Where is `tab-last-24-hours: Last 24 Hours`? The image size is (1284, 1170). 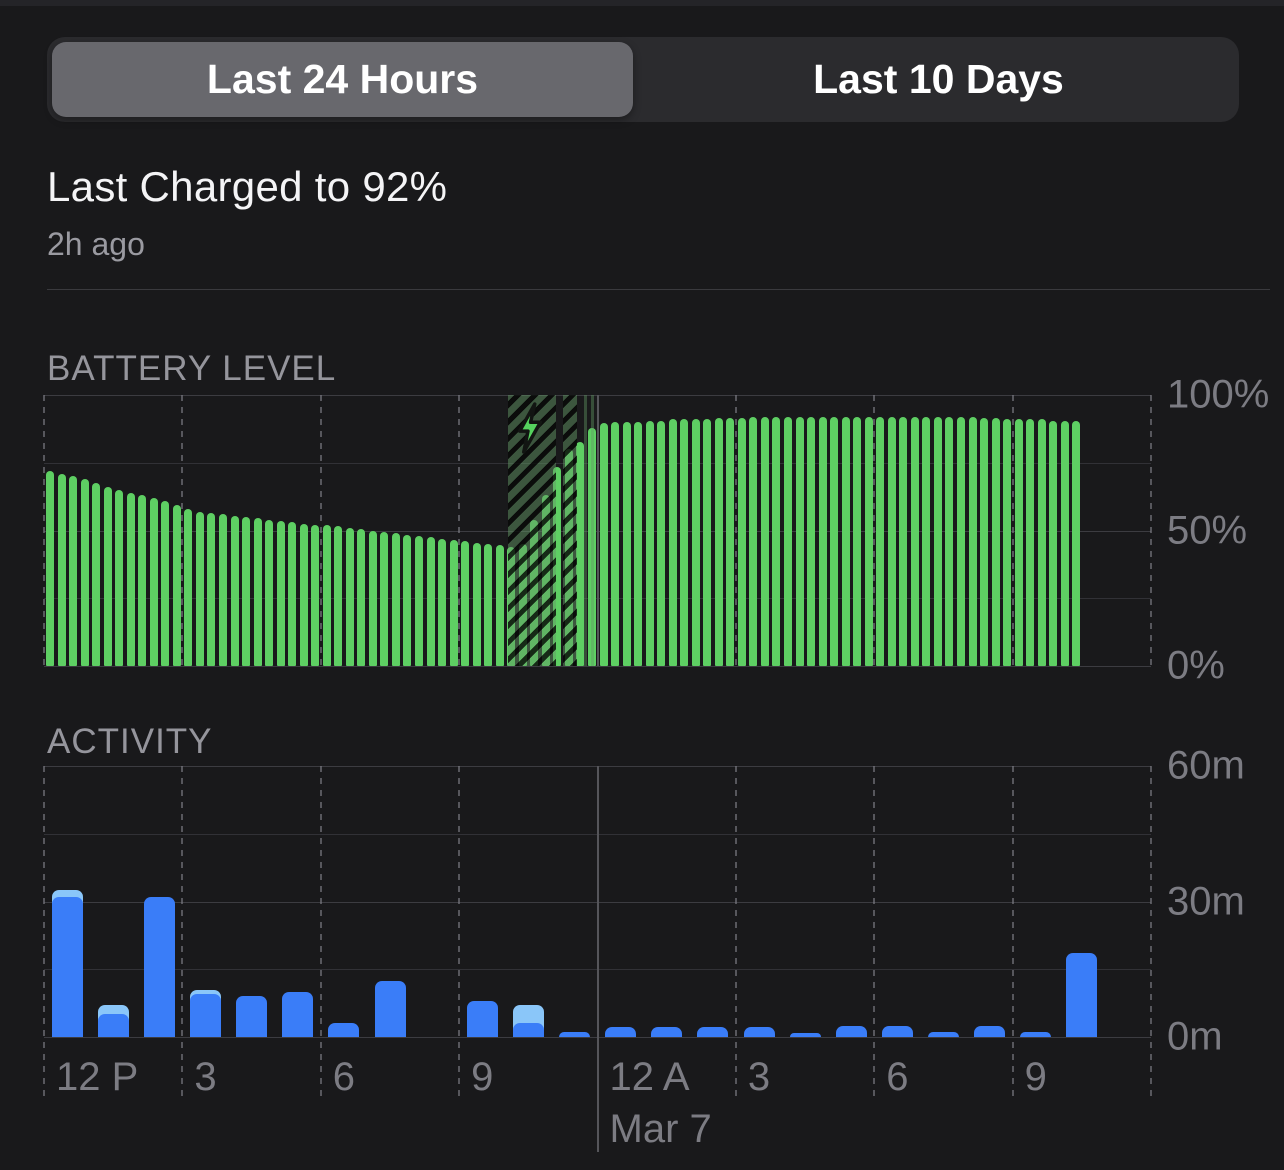
tab-last-24-hours: Last 24 Hours is located at coordinates (342, 79).